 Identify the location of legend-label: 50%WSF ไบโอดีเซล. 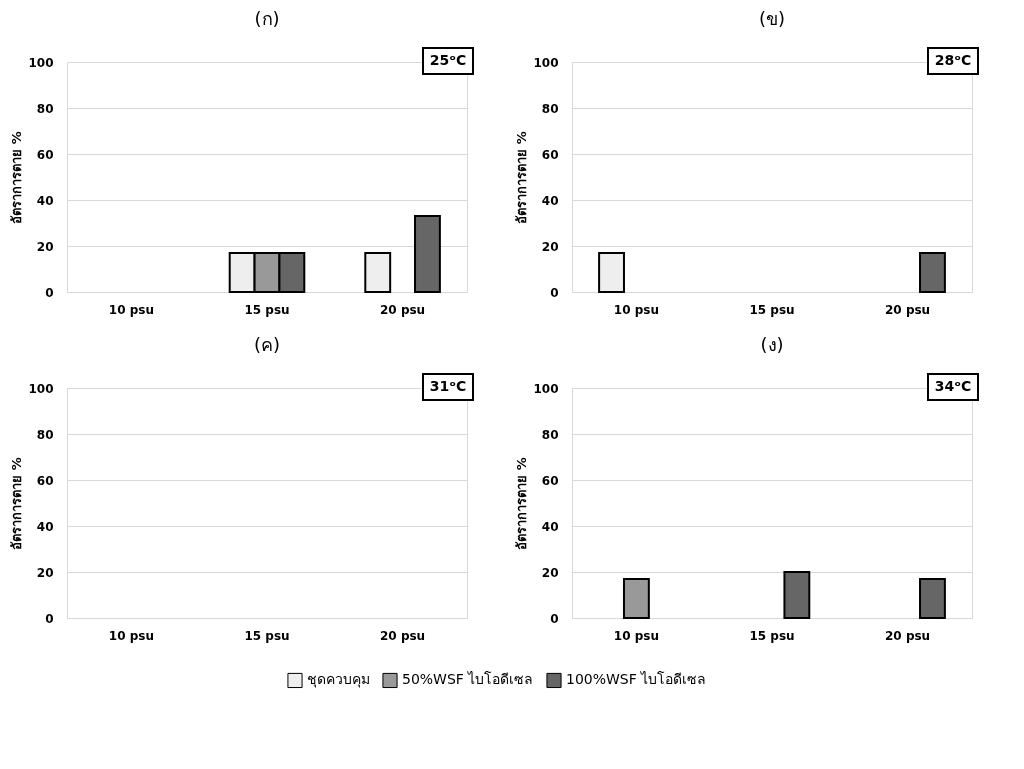
(468, 679).